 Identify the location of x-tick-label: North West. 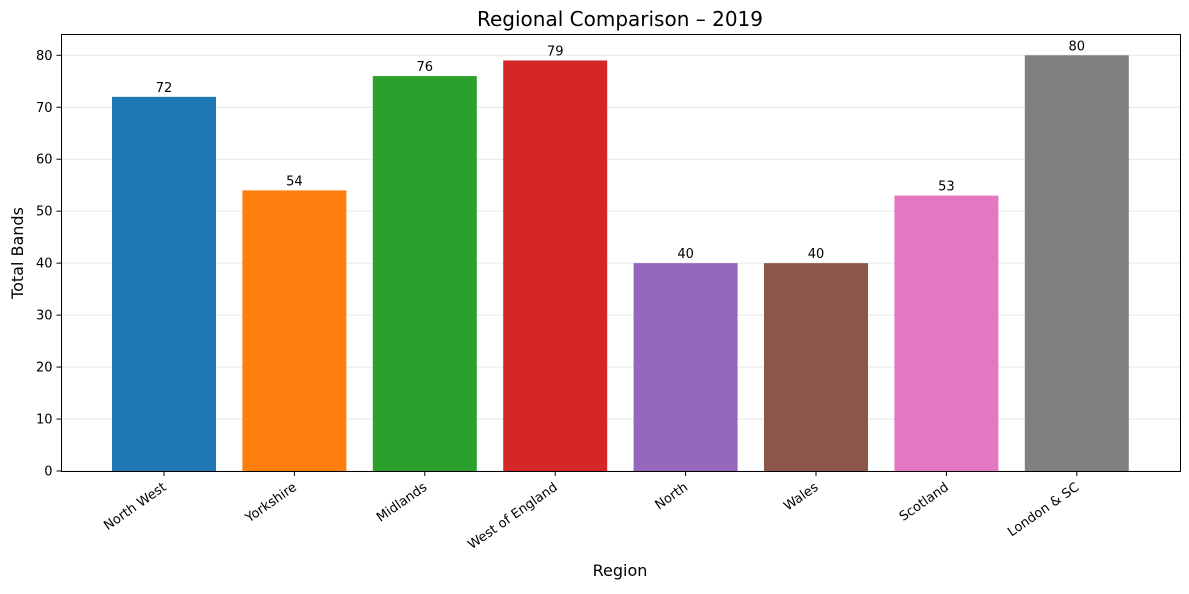
(135, 507).